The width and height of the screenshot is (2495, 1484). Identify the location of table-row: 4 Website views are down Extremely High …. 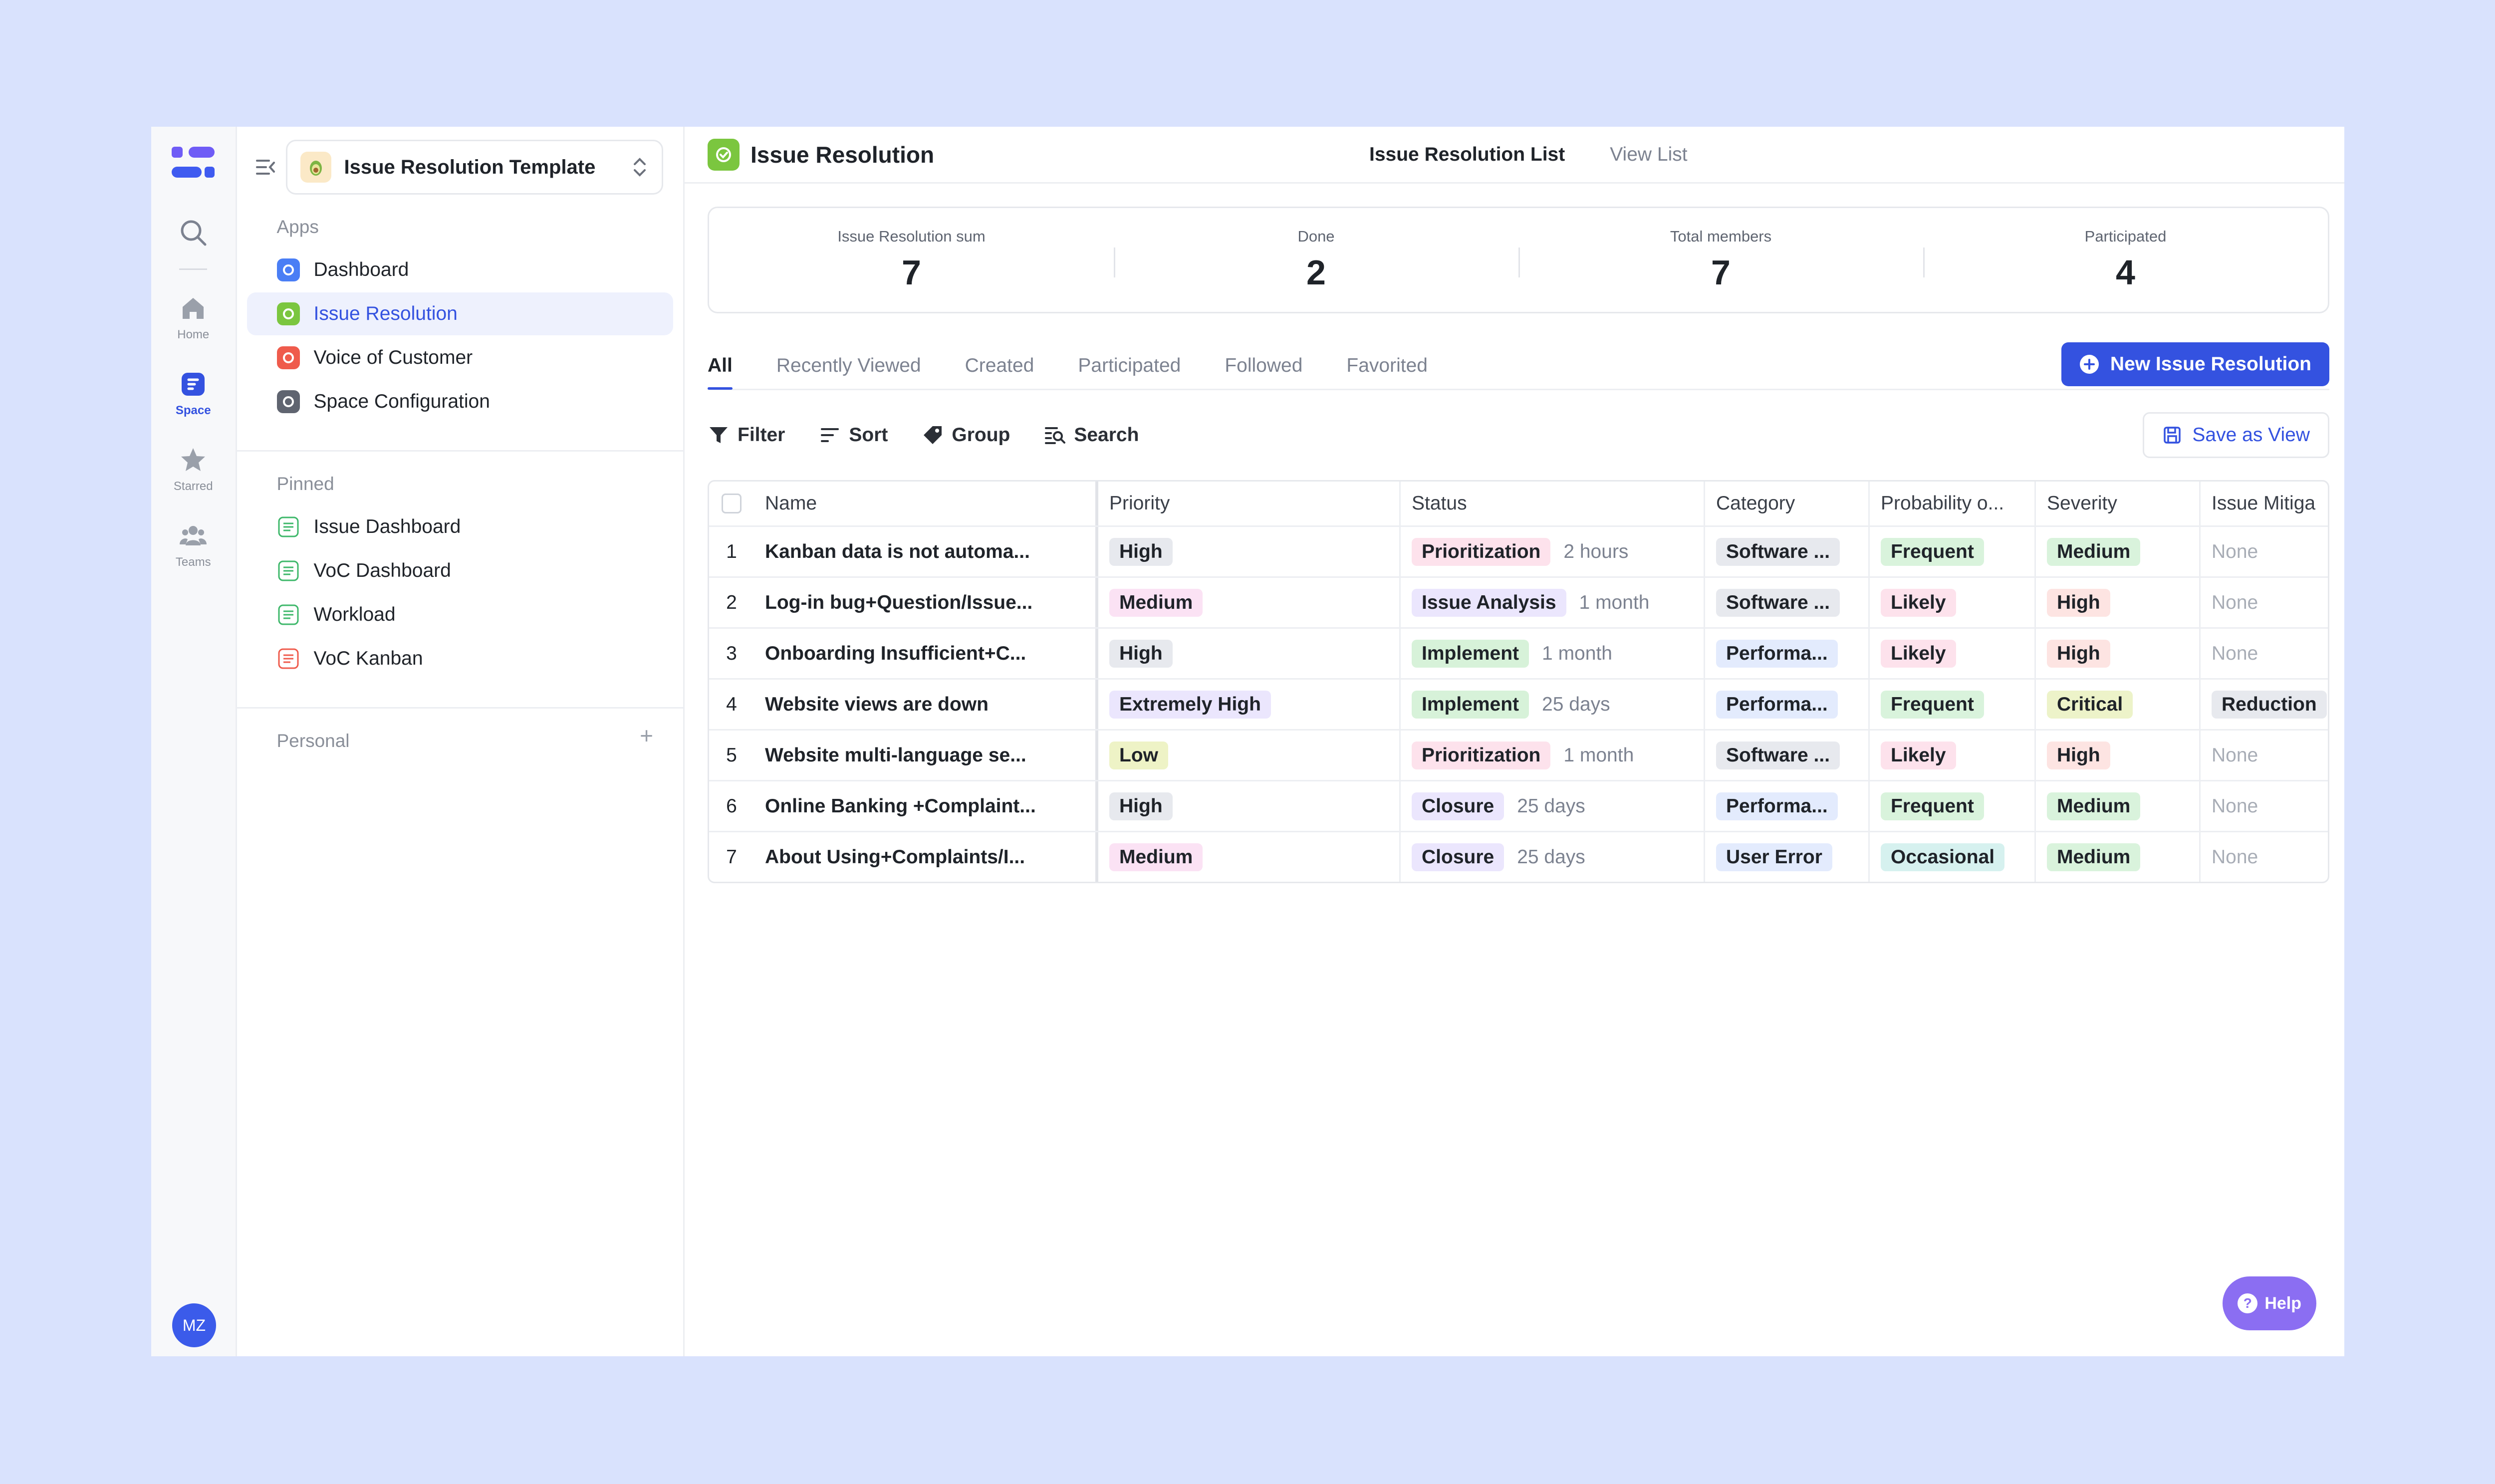
(1518, 703).